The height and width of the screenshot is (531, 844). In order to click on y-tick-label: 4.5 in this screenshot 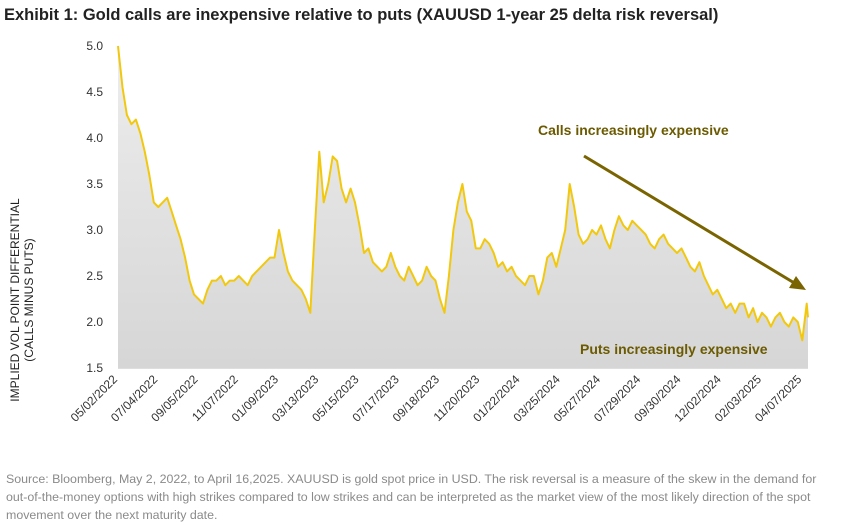, I will do `click(94, 92)`.